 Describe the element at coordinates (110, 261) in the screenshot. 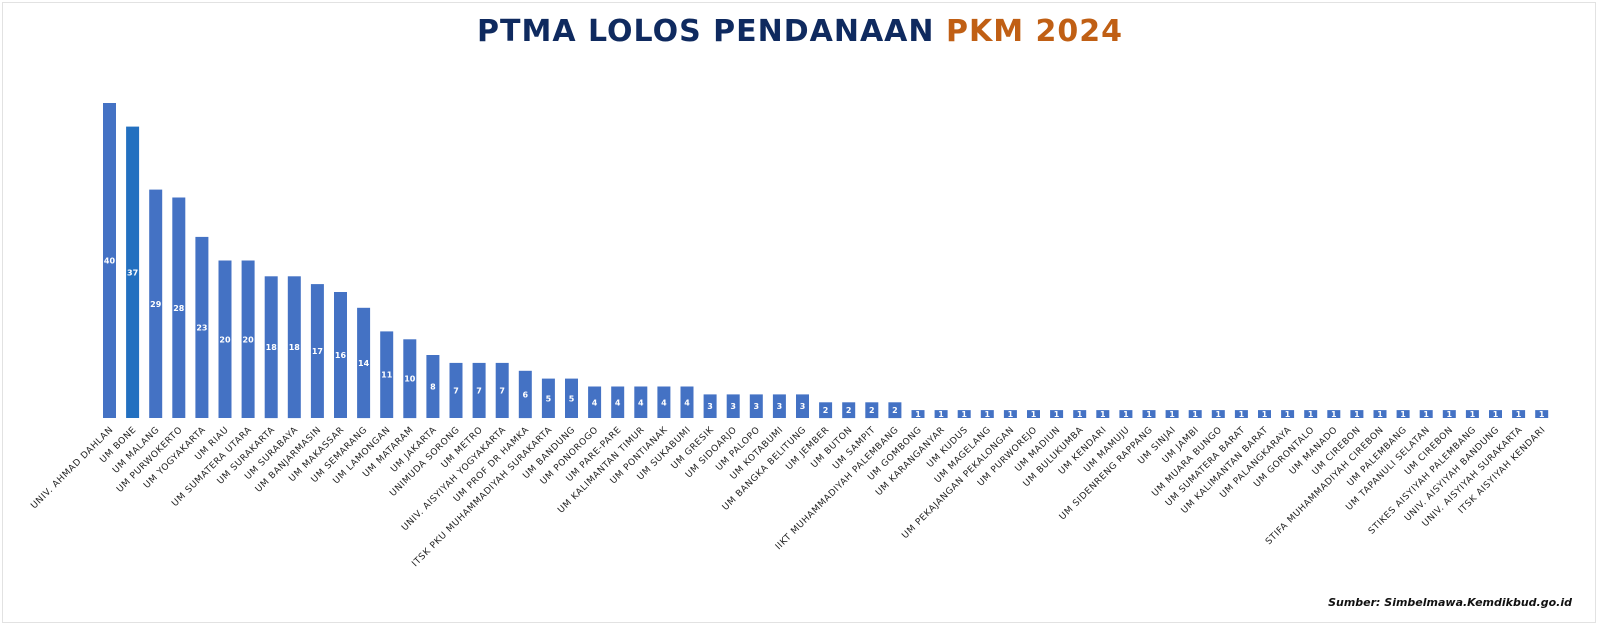

I see `bar-value-label: 40` at that location.